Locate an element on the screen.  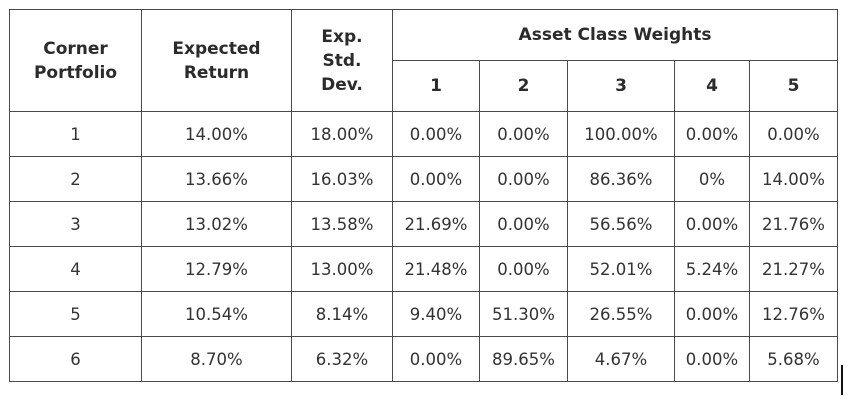
header-corner-portfolio-line-2: Portfolio is located at coordinates (75, 72).